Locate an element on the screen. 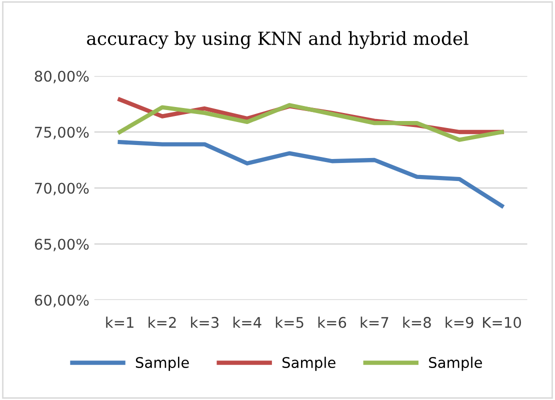 Image resolution: width=555 pixels, height=400 pixels. y-tick-label: 65,00% is located at coordinates (61, 245).